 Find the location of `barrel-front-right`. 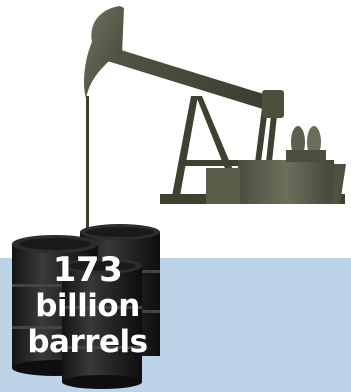

barrel-front-right is located at coordinates (102, 323).